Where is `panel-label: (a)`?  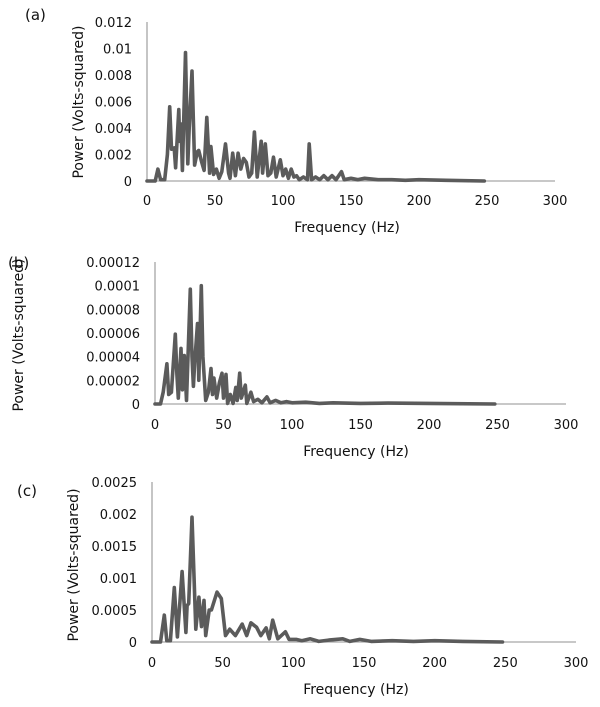 panel-label: (a) is located at coordinates (35, 15).